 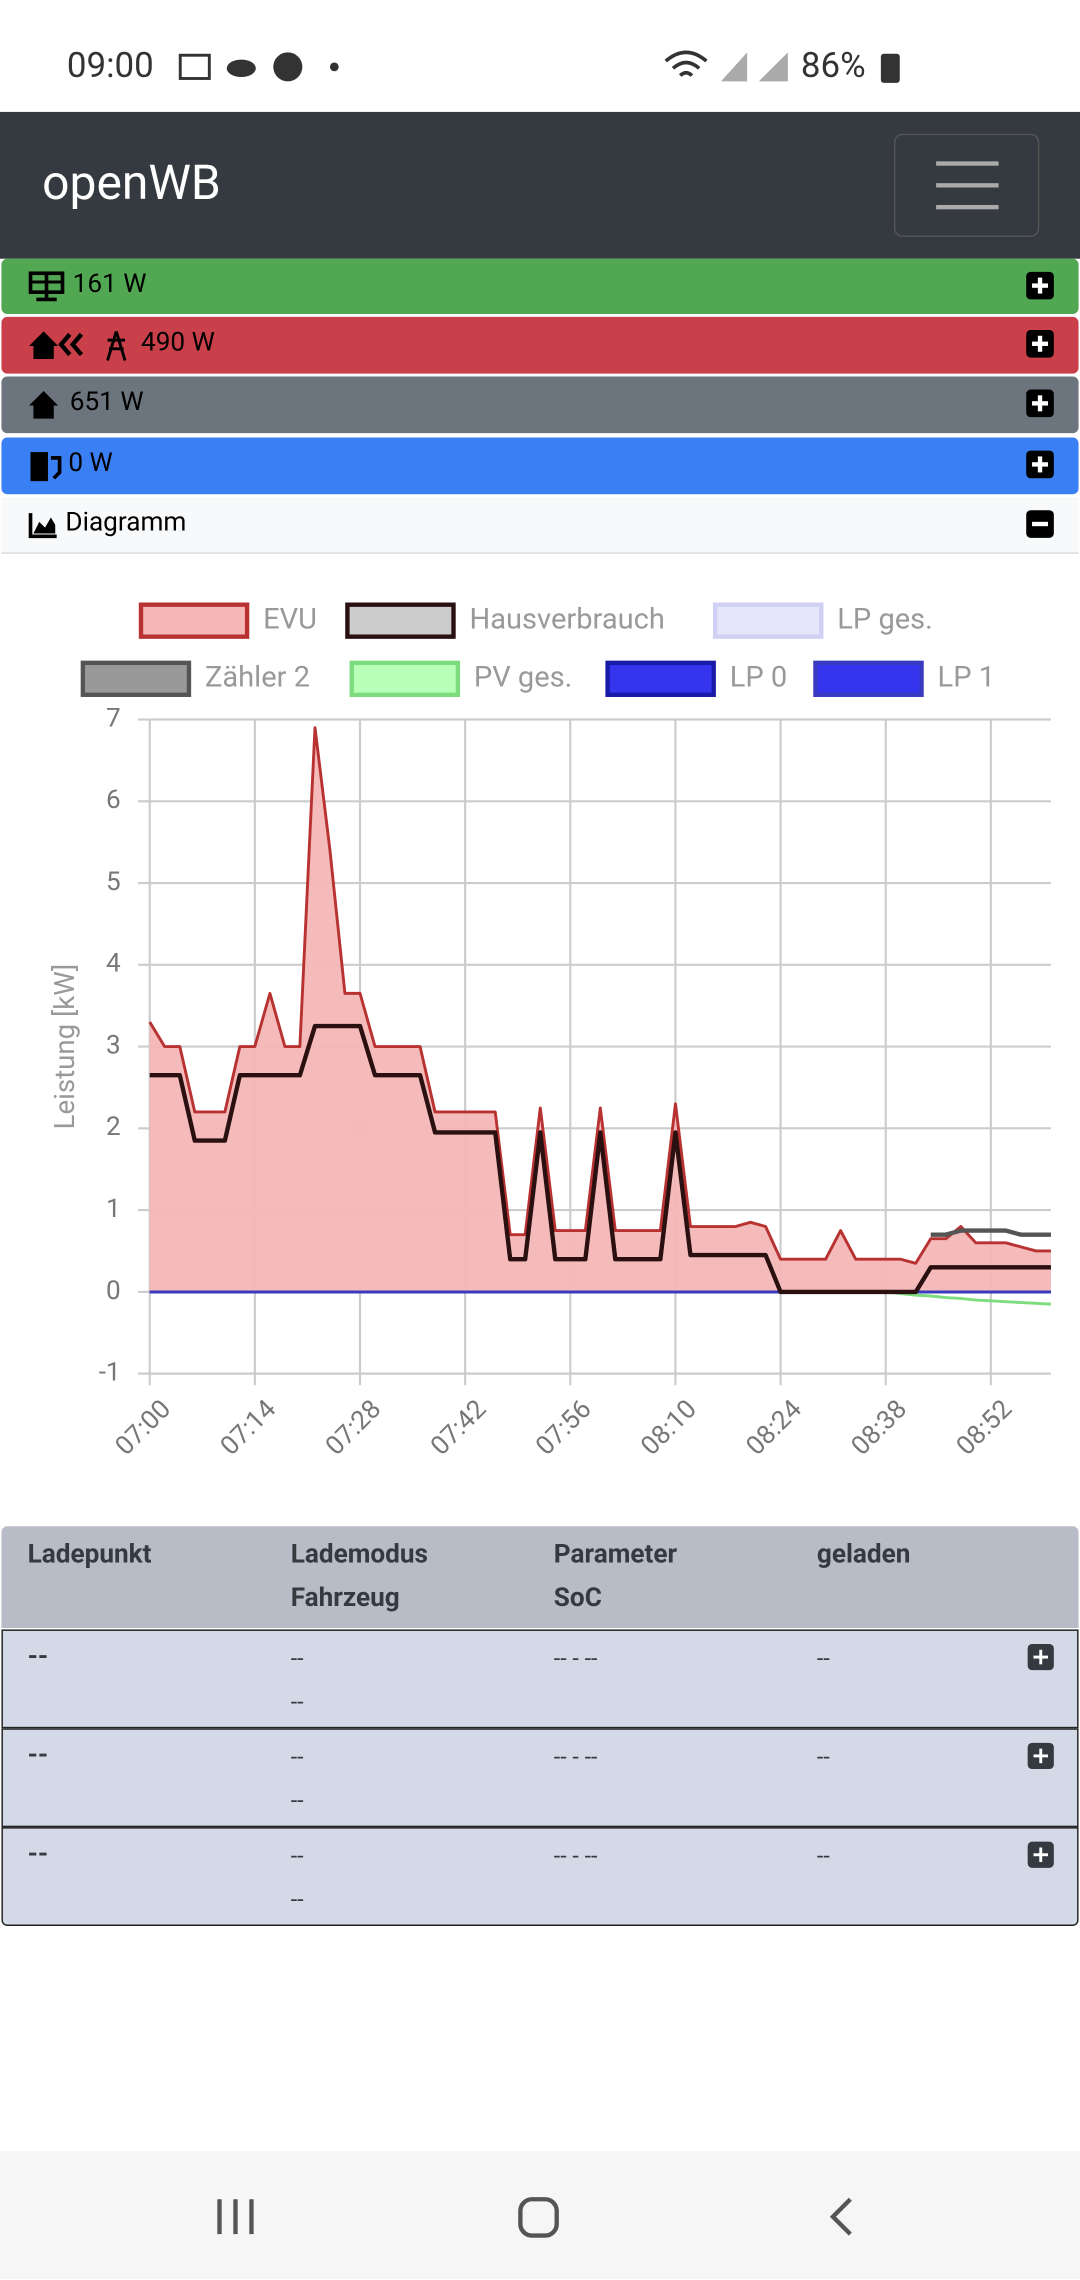 I want to click on battery-icon, so click(x=890, y=68).